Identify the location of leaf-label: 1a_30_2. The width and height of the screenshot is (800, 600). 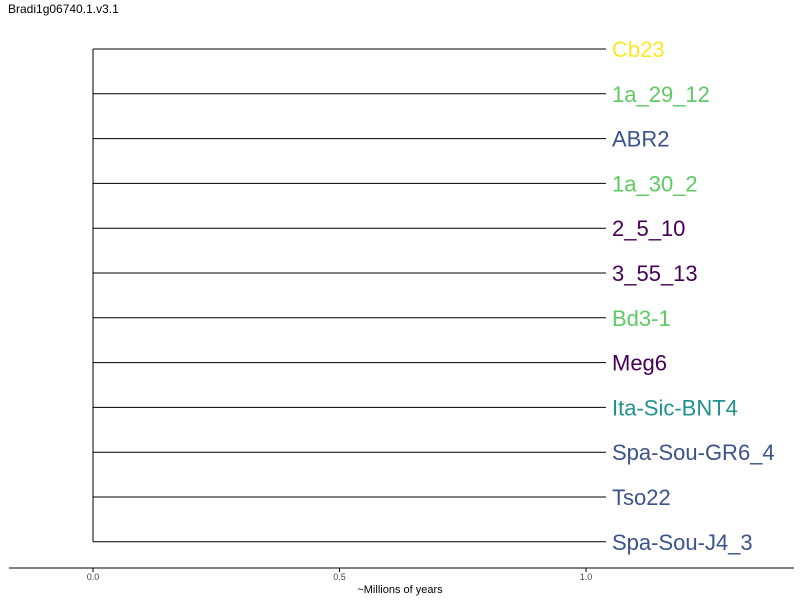
(655, 183).